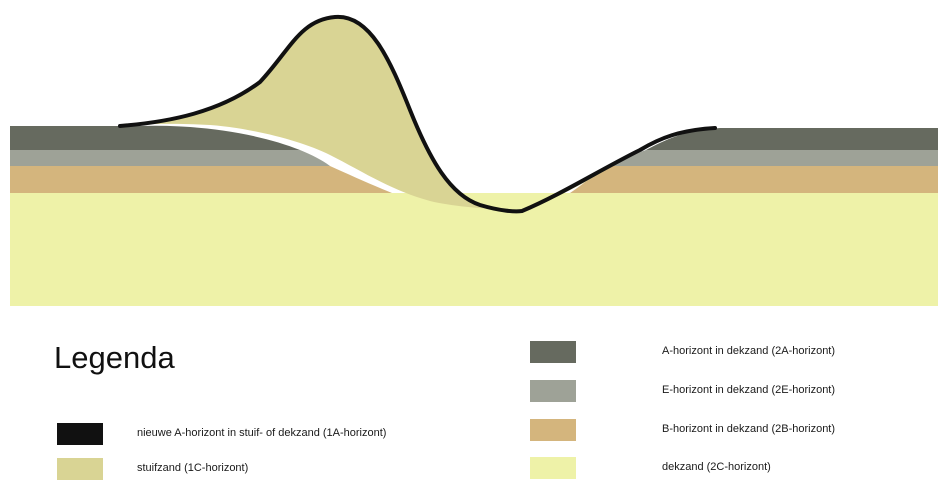 The height and width of the screenshot is (482, 948). What do you see at coordinates (553, 391) in the screenshot?
I see `legend-swatch-2e` at bounding box center [553, 391].